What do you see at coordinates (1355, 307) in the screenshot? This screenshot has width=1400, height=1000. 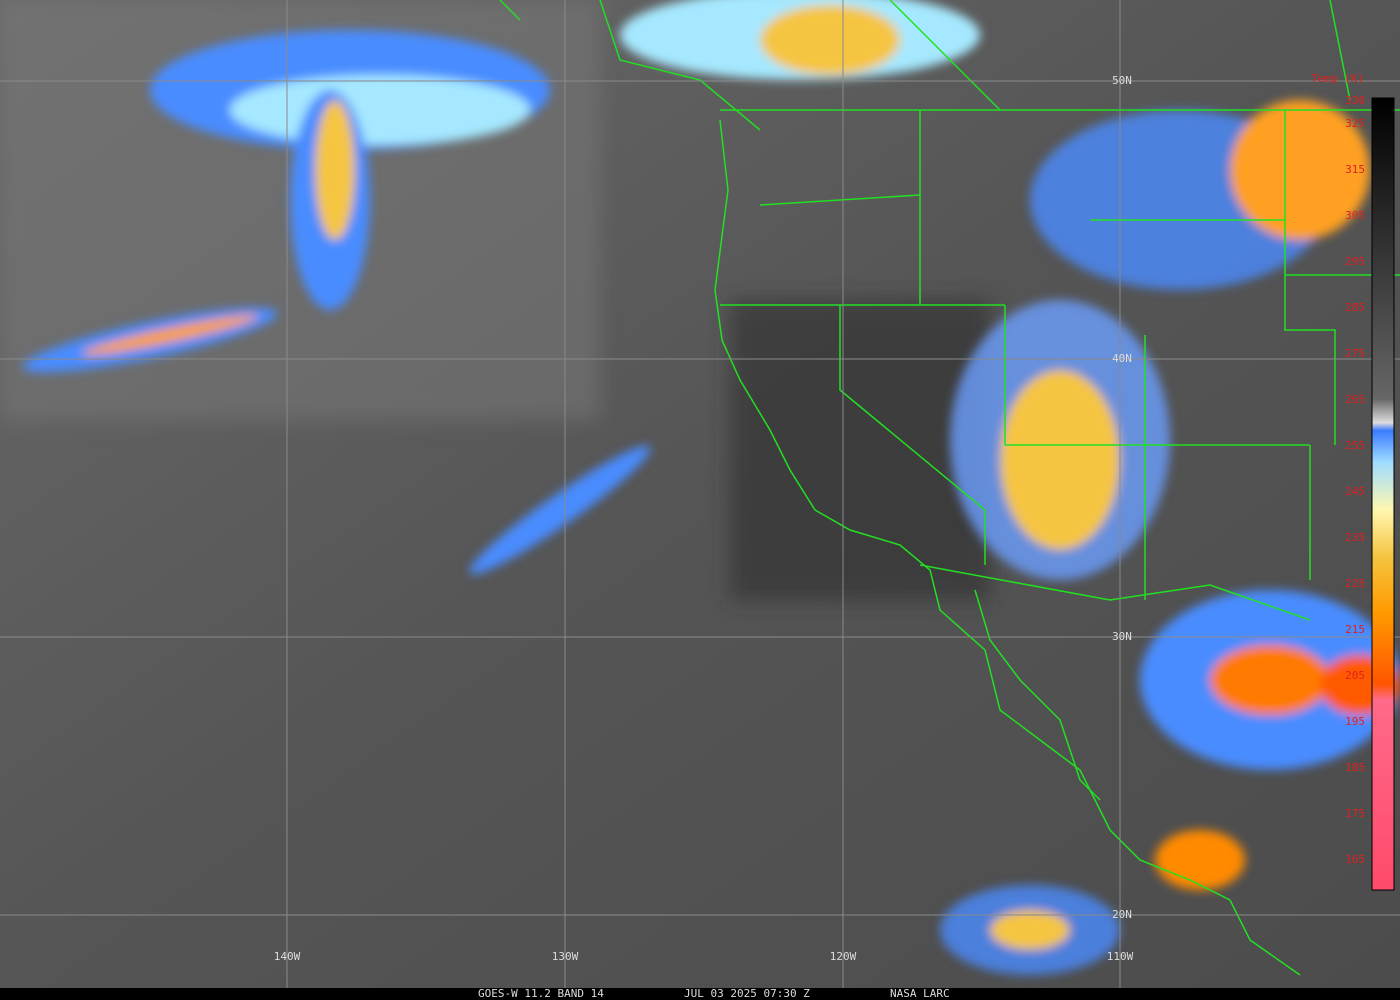 I see `legend-tick-label: 285` at bounding box center [1355, 307].